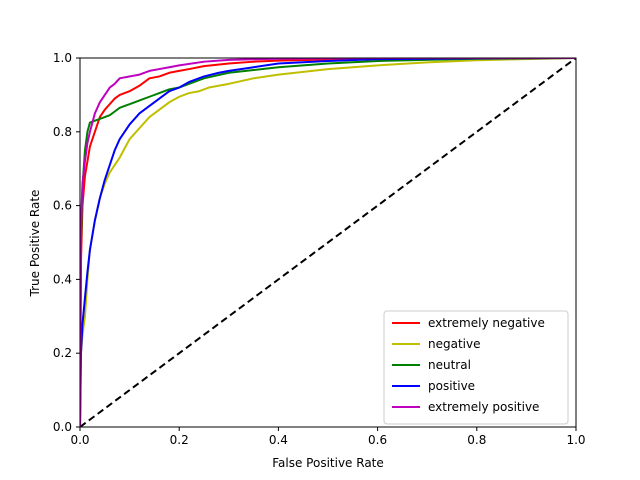 The width and height of the screenshot is (640, 480). Describe the element at coordinates (62, 353) in the screenshot. I see `y-tick-label: 0.2` at that location.